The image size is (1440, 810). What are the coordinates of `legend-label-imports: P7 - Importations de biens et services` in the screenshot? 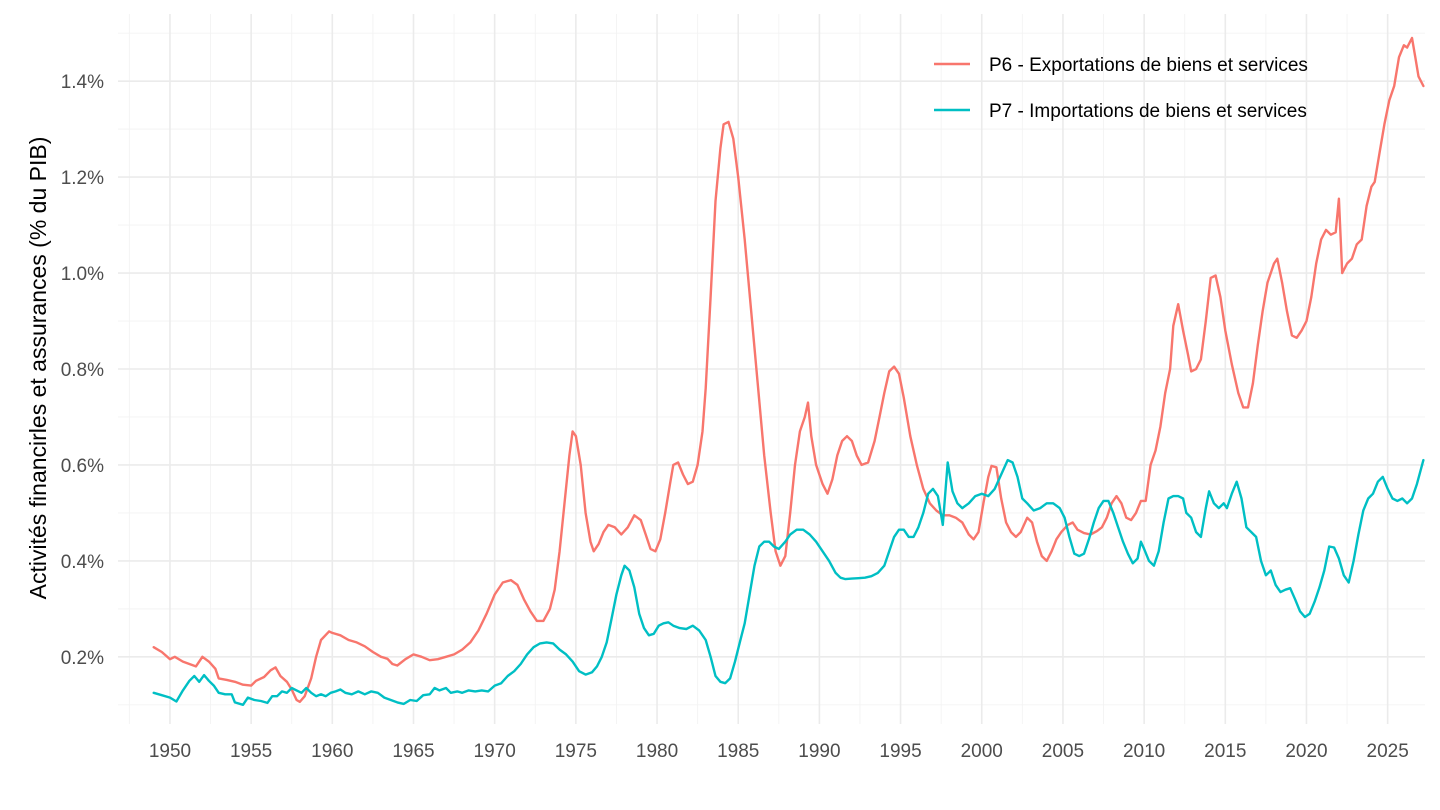 It's located at (1148, 111).